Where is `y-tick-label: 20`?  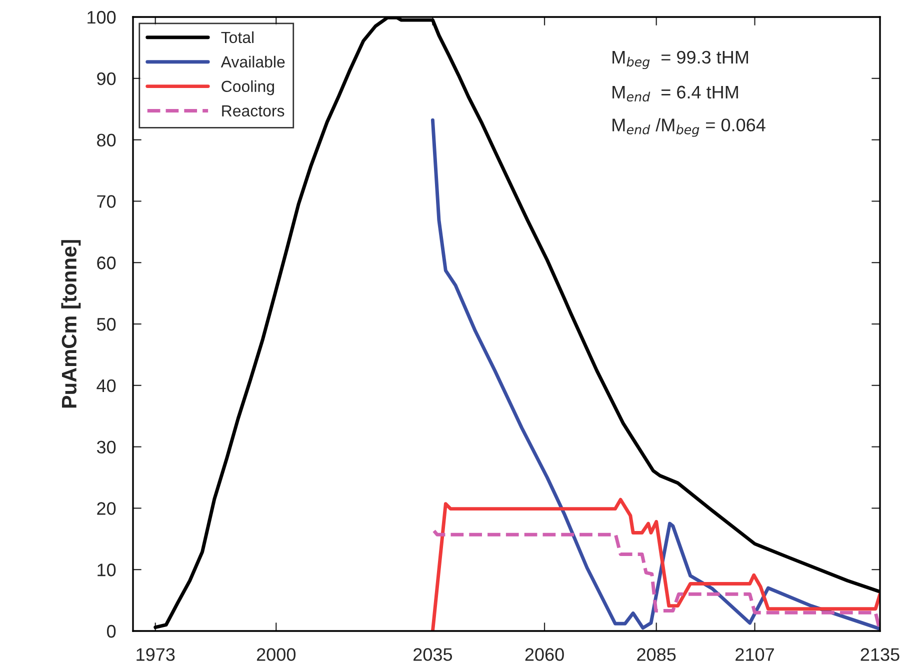 y-tick-label: 20 is located at coordinates (106, 508).